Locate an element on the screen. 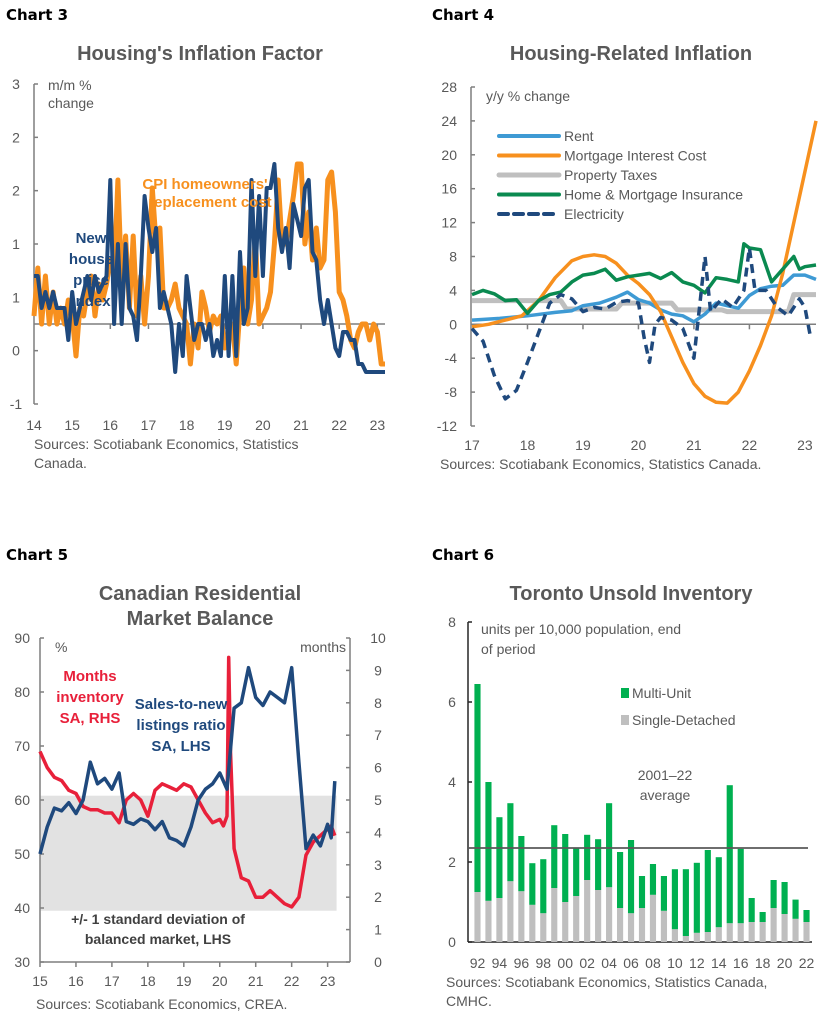 This screenshot has height=1023, width=828. legend-label-multi-unit: Multi-Unit is located at coordinates (661, 693).